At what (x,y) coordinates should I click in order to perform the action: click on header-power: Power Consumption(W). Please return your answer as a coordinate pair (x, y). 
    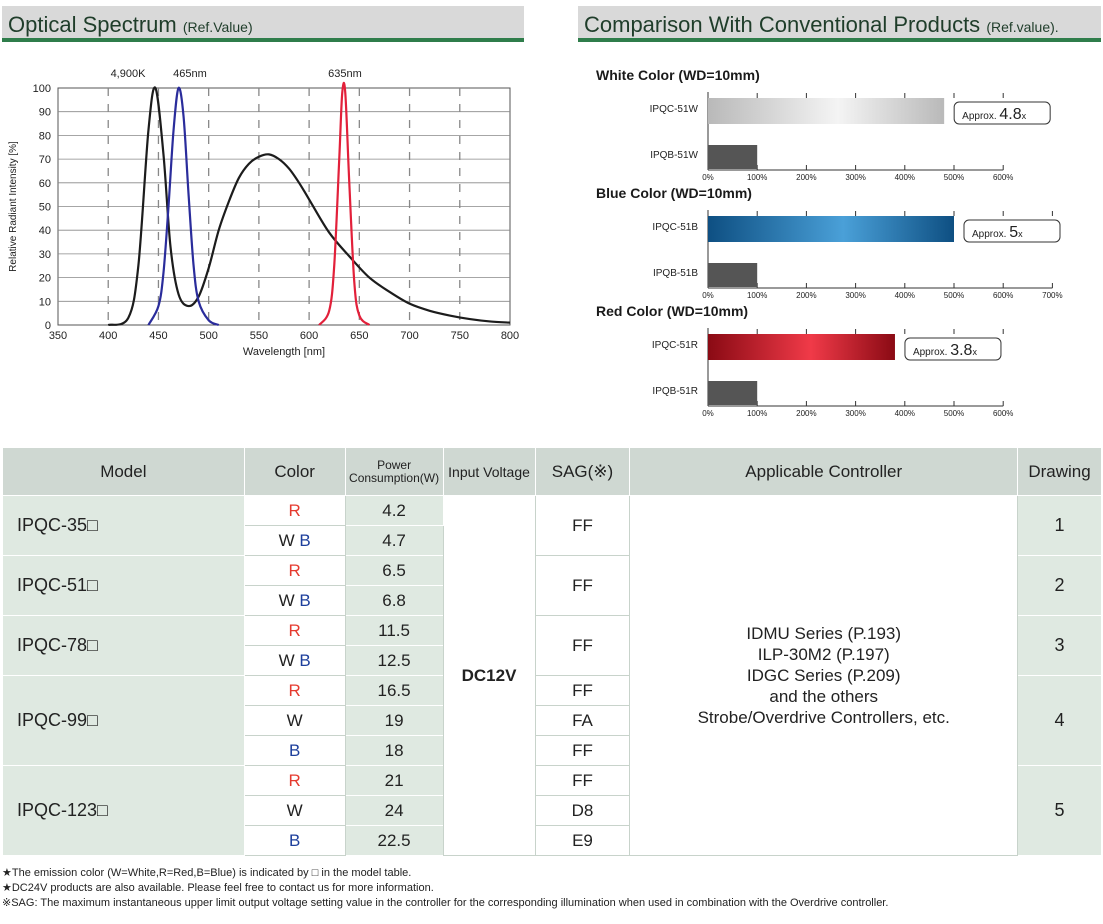
    Looking at the image, I should click on (394, 471).